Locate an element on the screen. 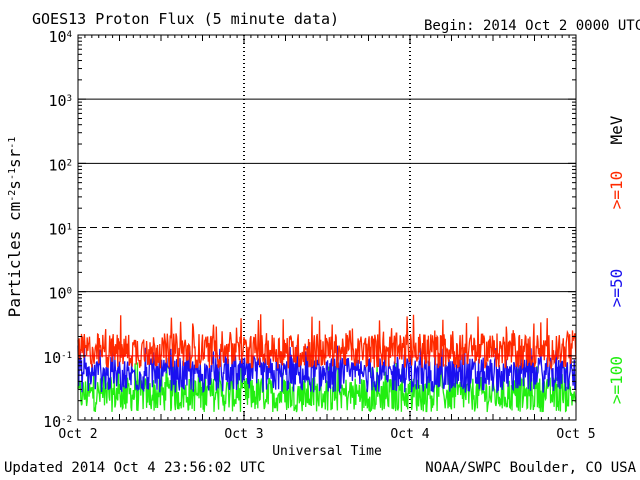  y-tick-label: 10² is located at coordinates (60, 165).